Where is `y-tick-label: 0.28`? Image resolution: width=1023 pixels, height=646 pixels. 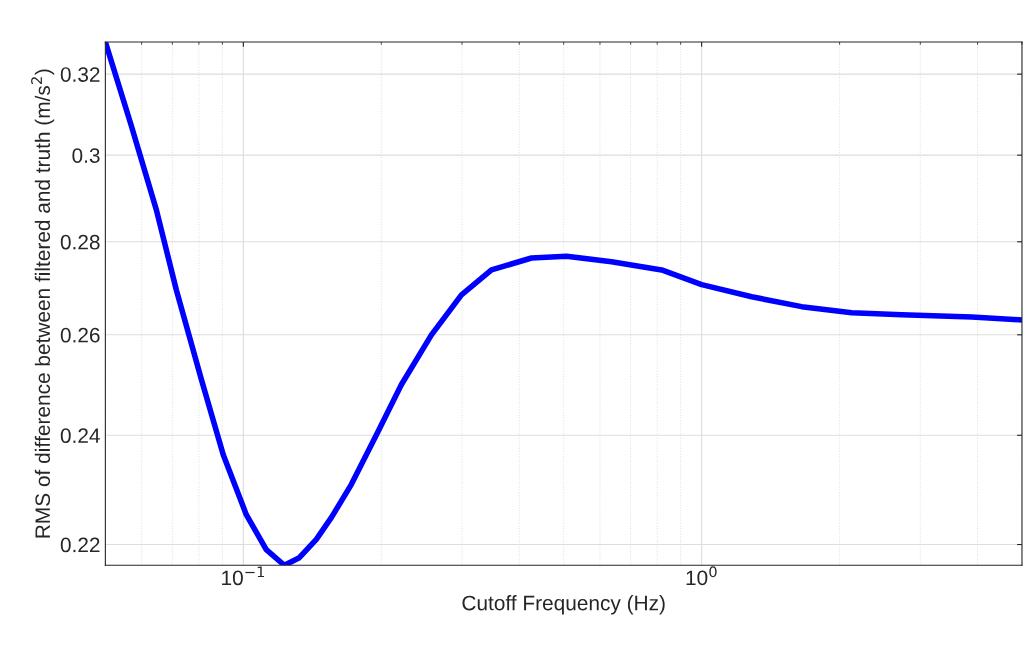 y-tick-label: 0.28 is located at coordinates (80, 242).